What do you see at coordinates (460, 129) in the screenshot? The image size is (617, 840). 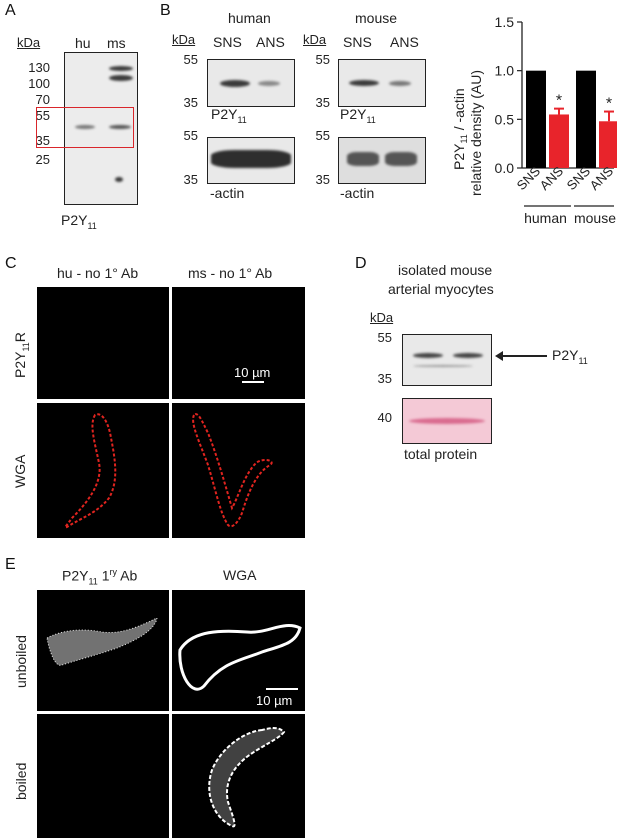 I see `y-axis-label-line1: P2Y11 / -actin` at bounding box center [460, 129].